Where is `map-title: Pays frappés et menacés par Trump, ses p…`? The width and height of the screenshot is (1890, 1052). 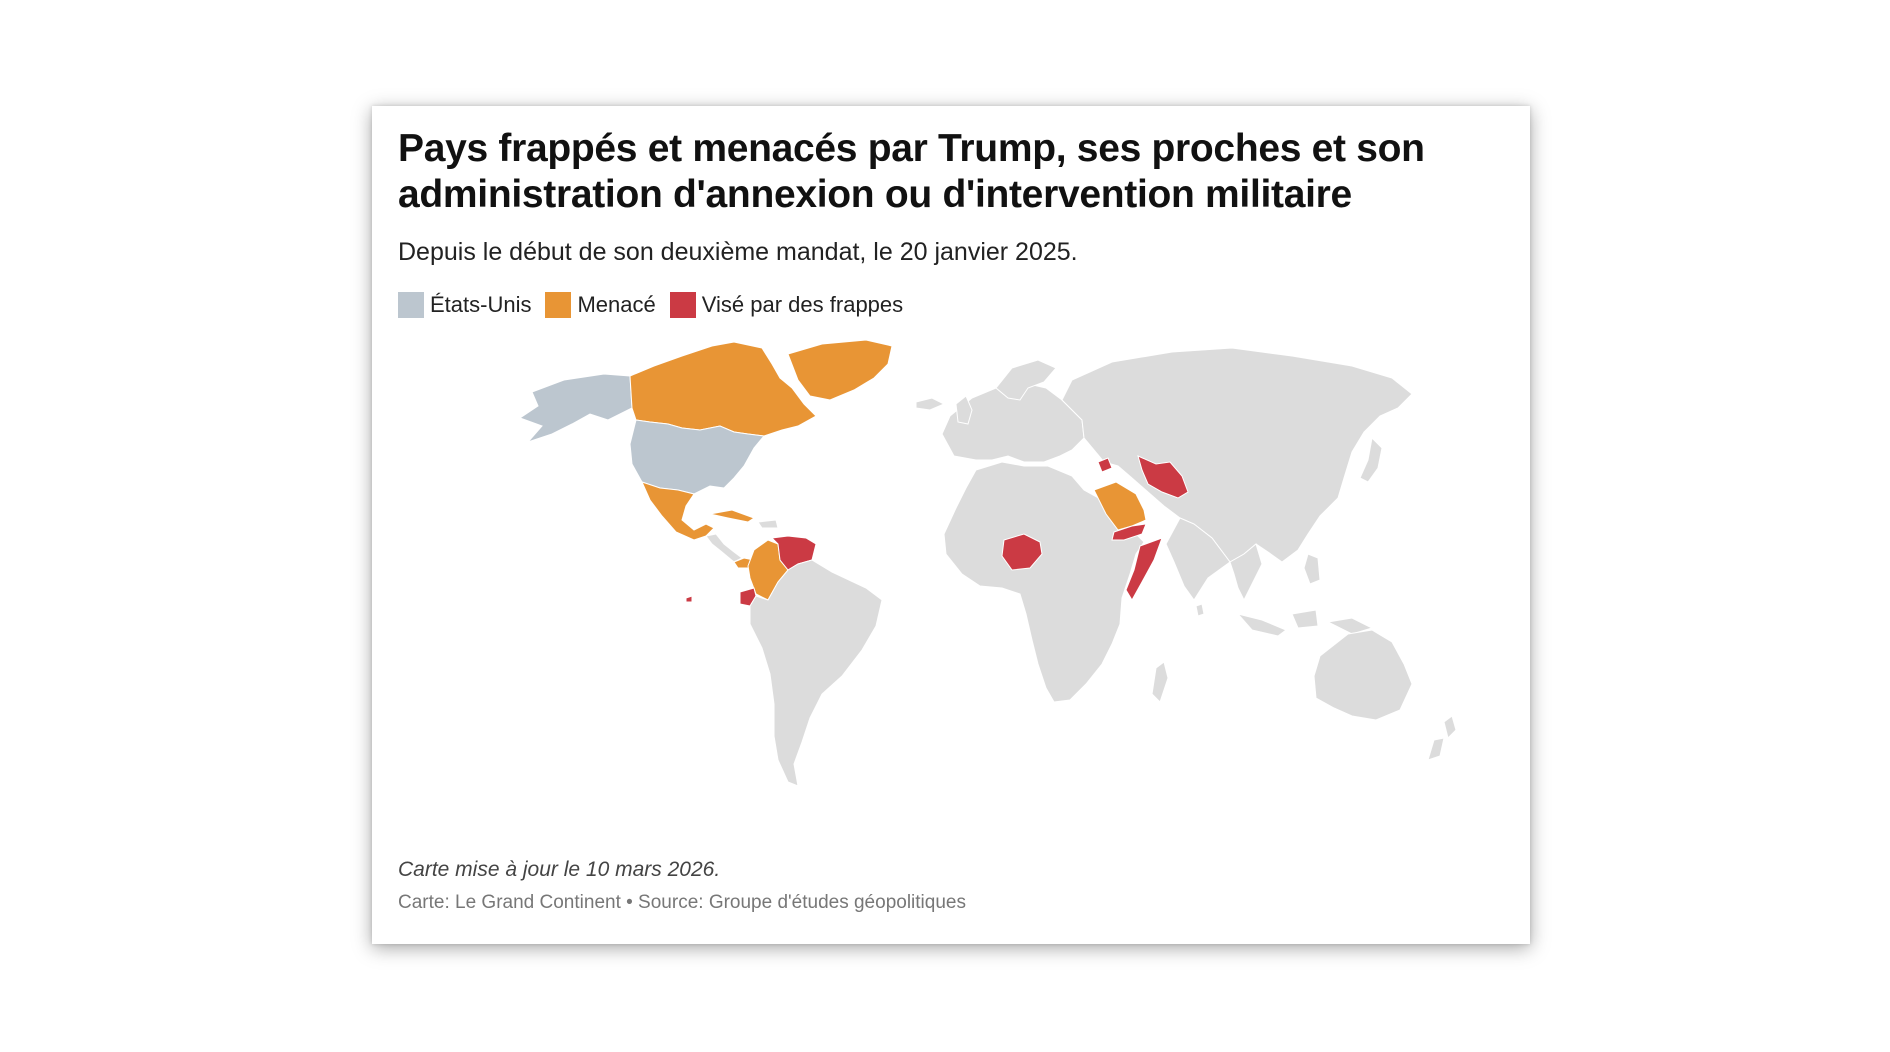 map-title: Pays frappés et menacés par Trump, ses p… is located at coordinates (911, 171).